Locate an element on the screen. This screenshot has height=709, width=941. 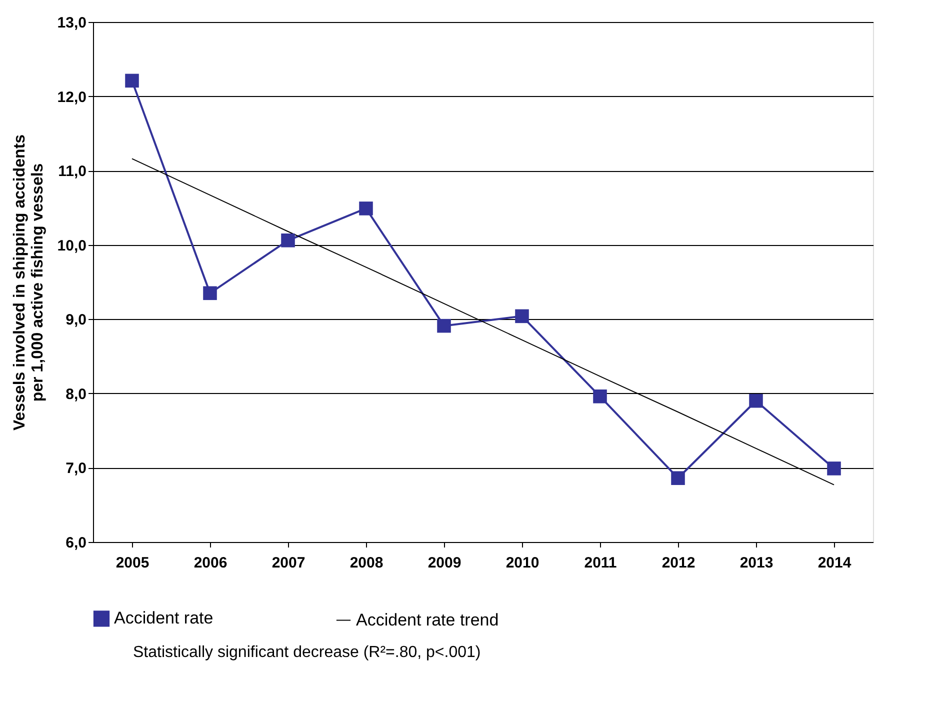
y-tick-label: 12,0 is located at coordinates (71, 97).